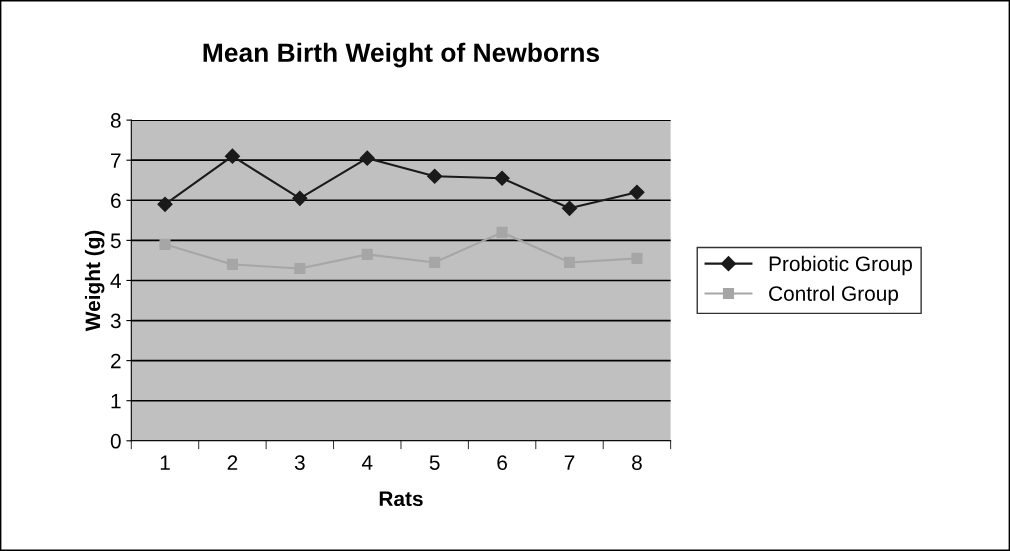 The height and width of the screenshot is (551, 1010). Describe the element at coordinates (569, 462) in the screenshot. I see `x-tick-label: 7` at that location.